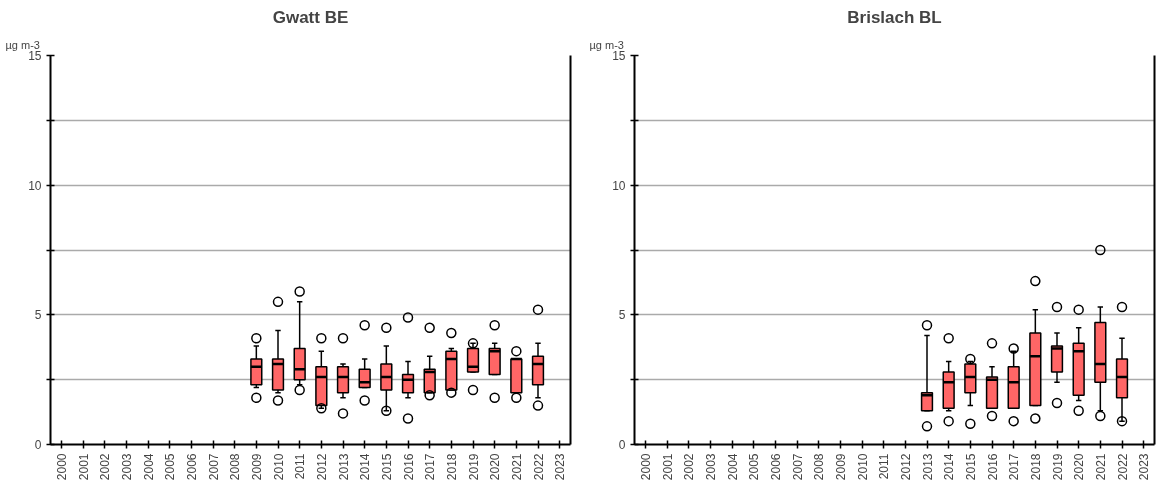 The image size is (1168, 483). What do you see at coordinates (310, 17) in the screenshot?
I see `chart-title: Gwatt BE` at bounding box center [310, 17].